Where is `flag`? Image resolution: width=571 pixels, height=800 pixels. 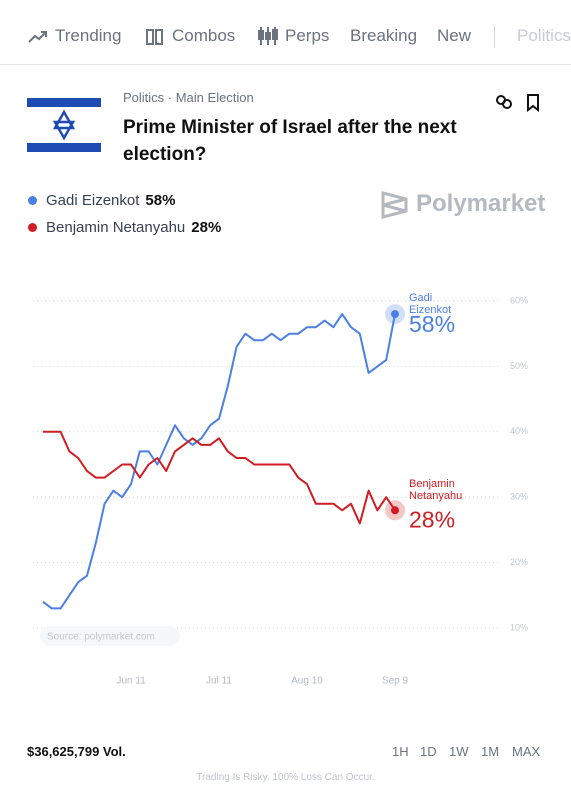
flag is located at coordinates (64, 125).